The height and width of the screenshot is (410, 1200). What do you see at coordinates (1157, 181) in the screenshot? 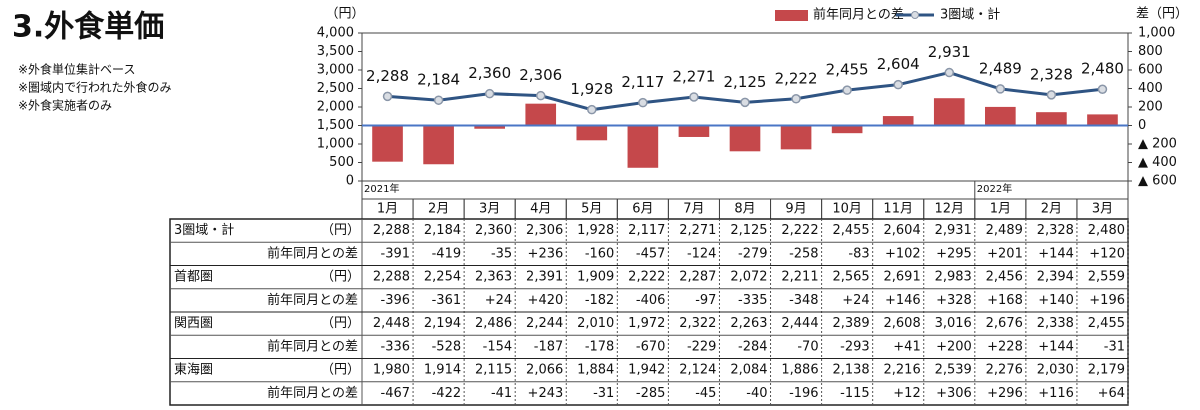
I see `y2-tick-label: ▲ 600` at bounding box center [1157, 181].